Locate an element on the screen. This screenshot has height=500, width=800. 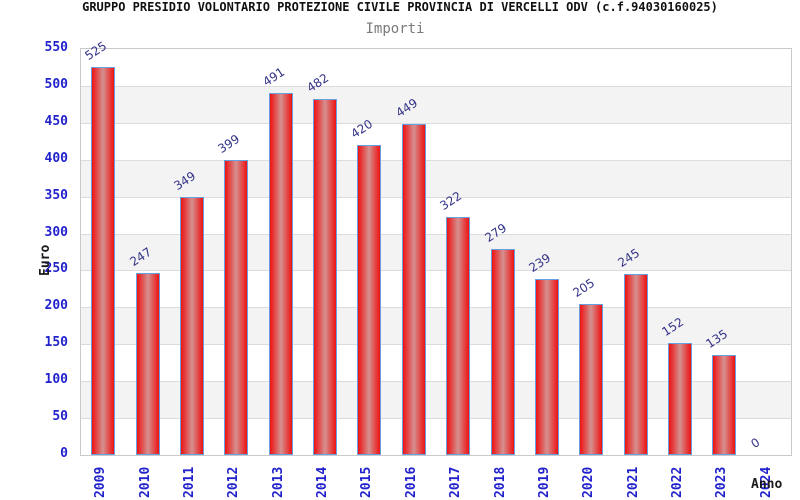
x-tick-label: 2017 is located at coordinates (456, 482).